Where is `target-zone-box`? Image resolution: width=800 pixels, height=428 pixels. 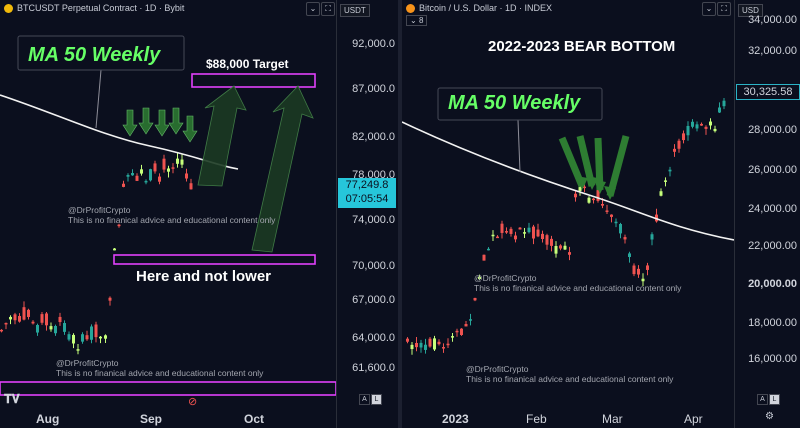 target-zone-box is located at coordinates (253, 80).